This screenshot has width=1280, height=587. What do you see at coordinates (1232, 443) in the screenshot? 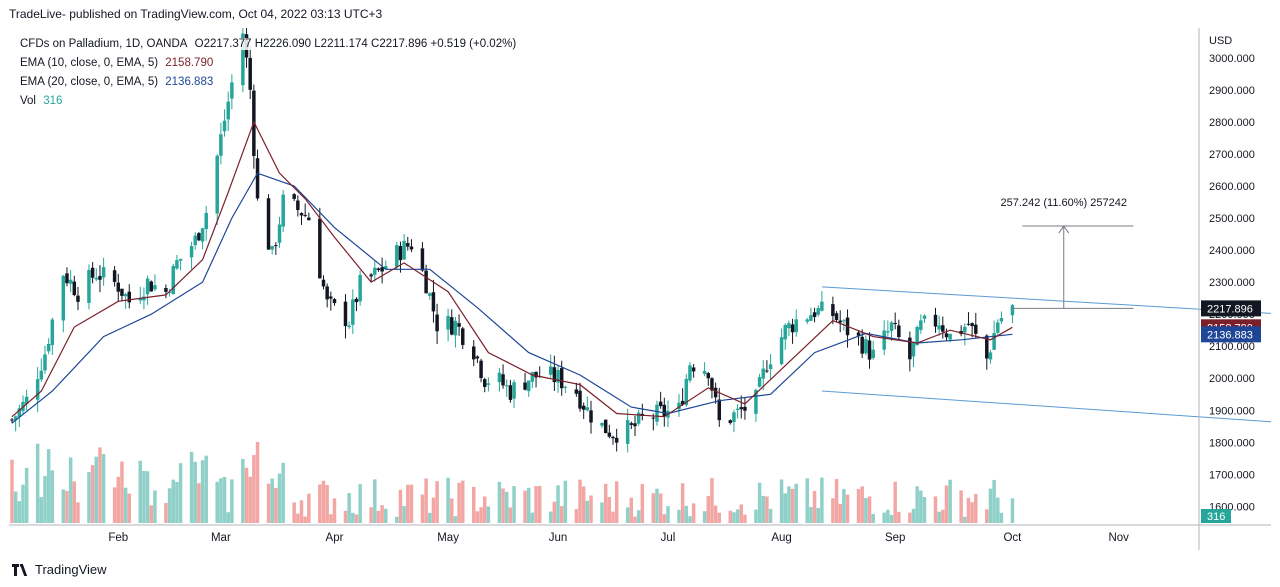
I see `y-tick-label: 1800.000` at bounding box center [1232, 443].